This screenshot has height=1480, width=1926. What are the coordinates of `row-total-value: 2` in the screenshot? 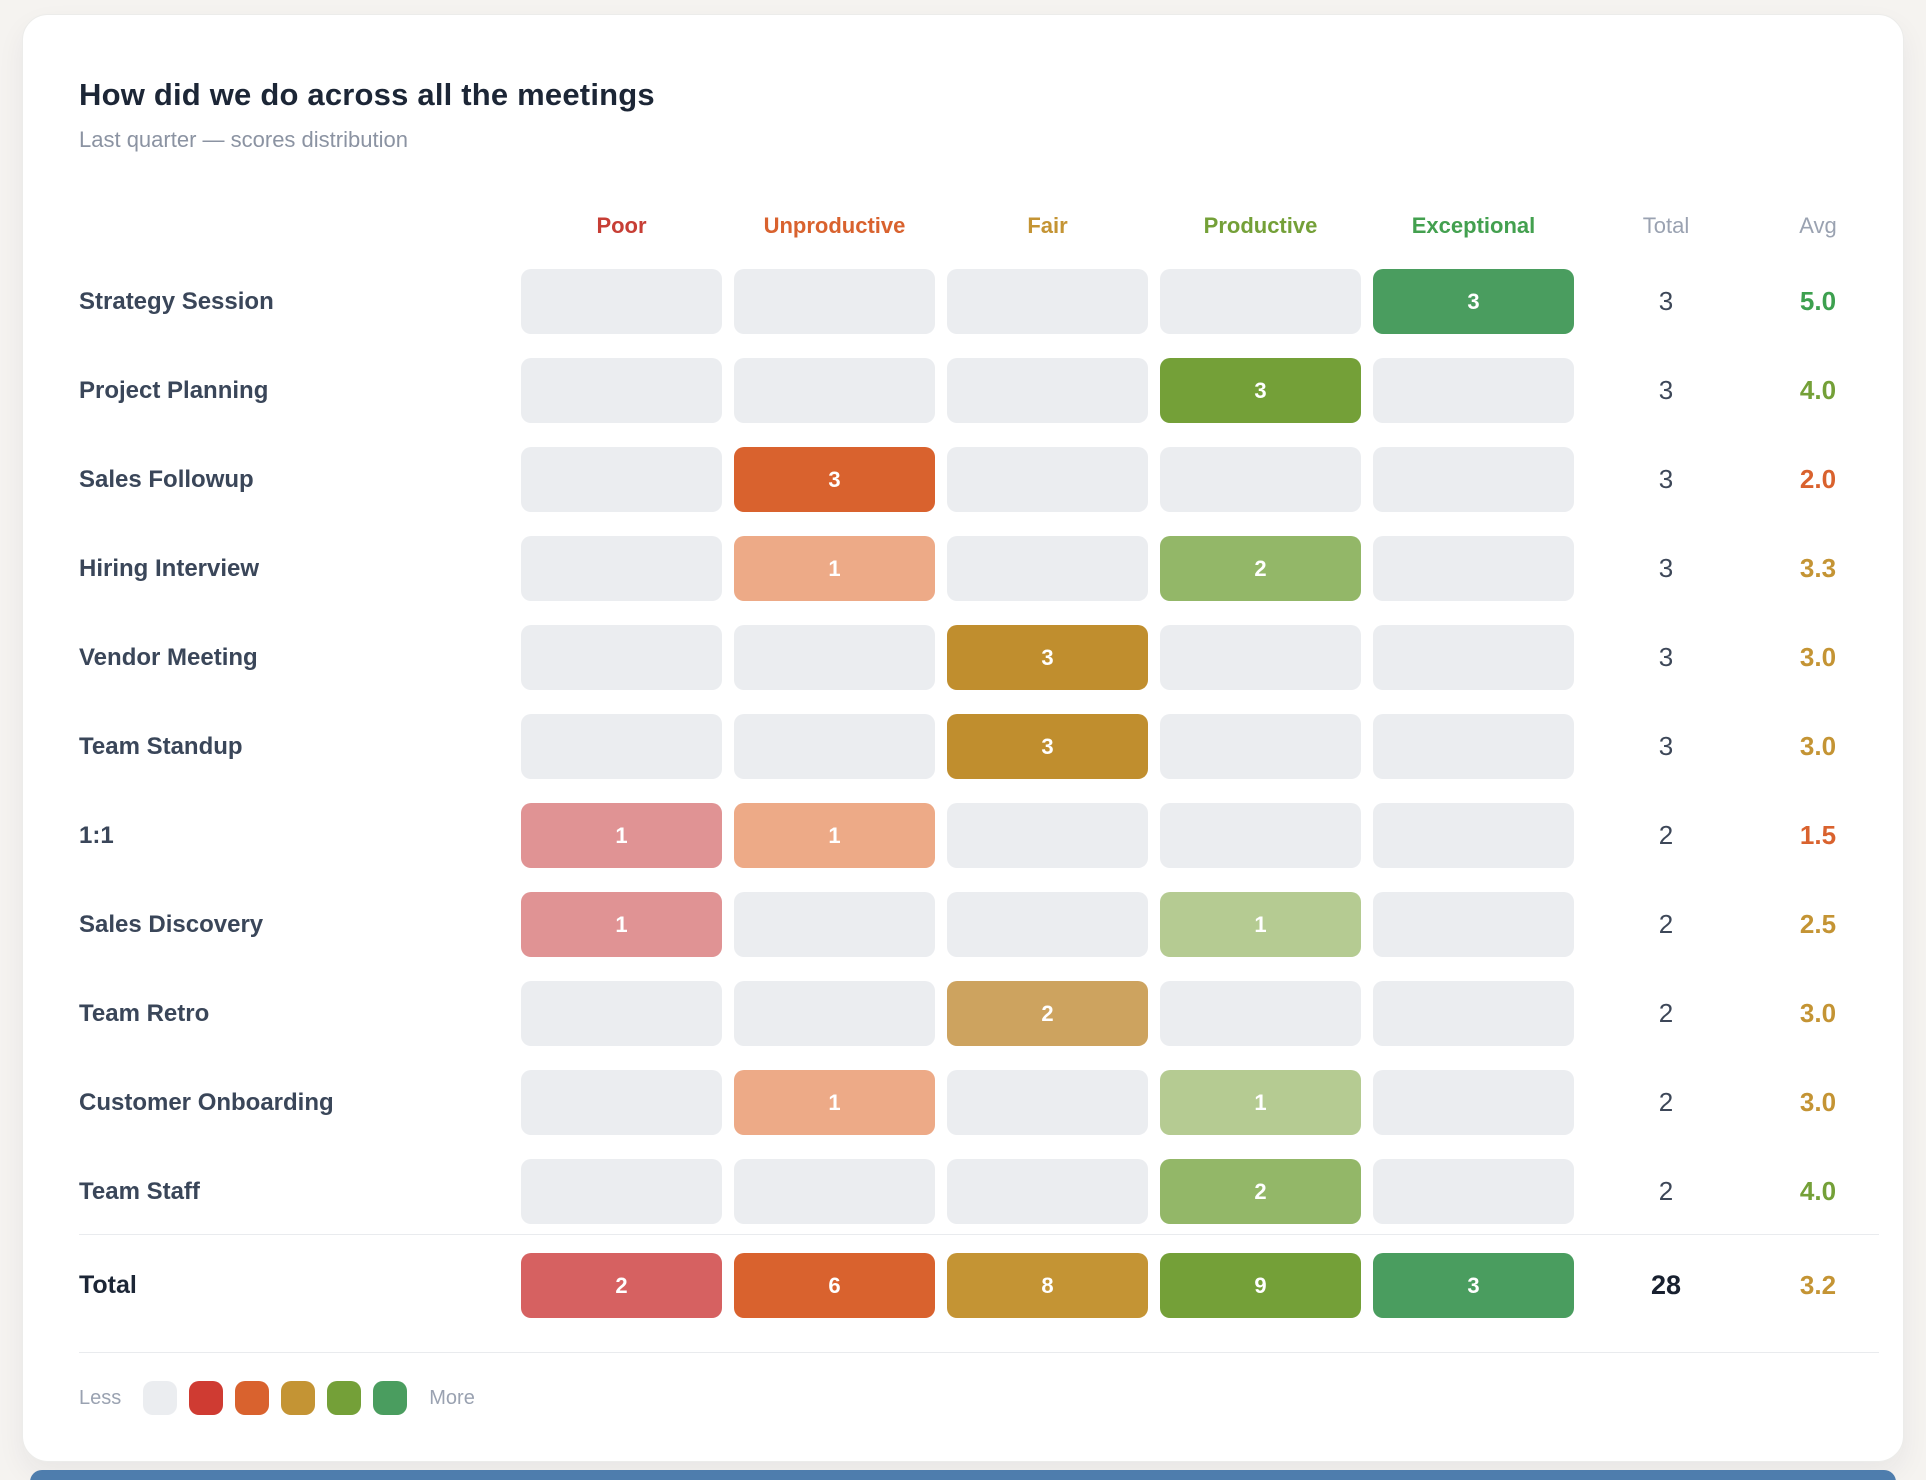 It's located at (1666, 924).